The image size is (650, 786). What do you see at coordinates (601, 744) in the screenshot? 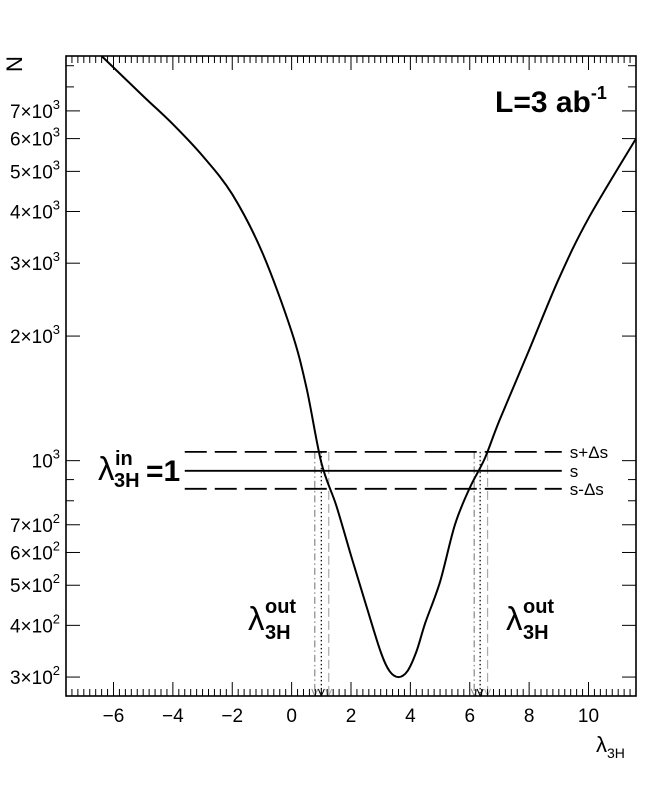
I see `x-axis-label-symbol: λ` at bounding box center [601, 744].